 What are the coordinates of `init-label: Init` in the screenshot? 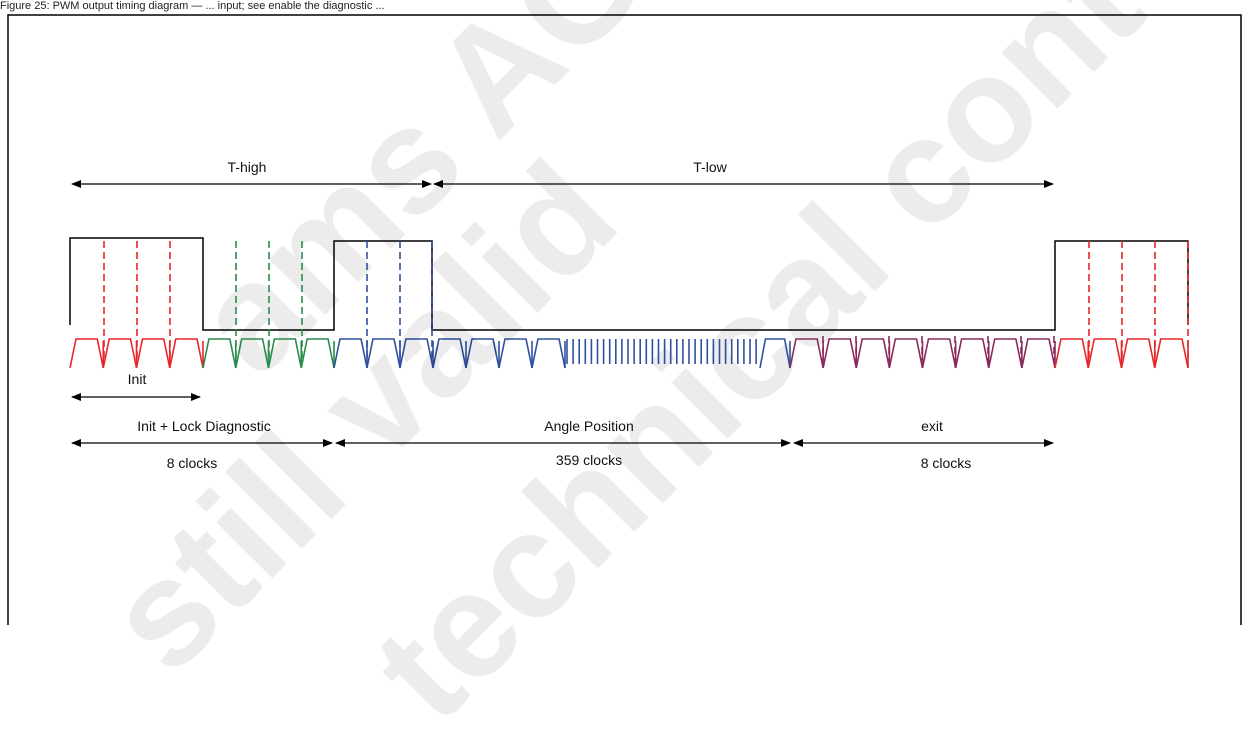 It's located at (137, 379).